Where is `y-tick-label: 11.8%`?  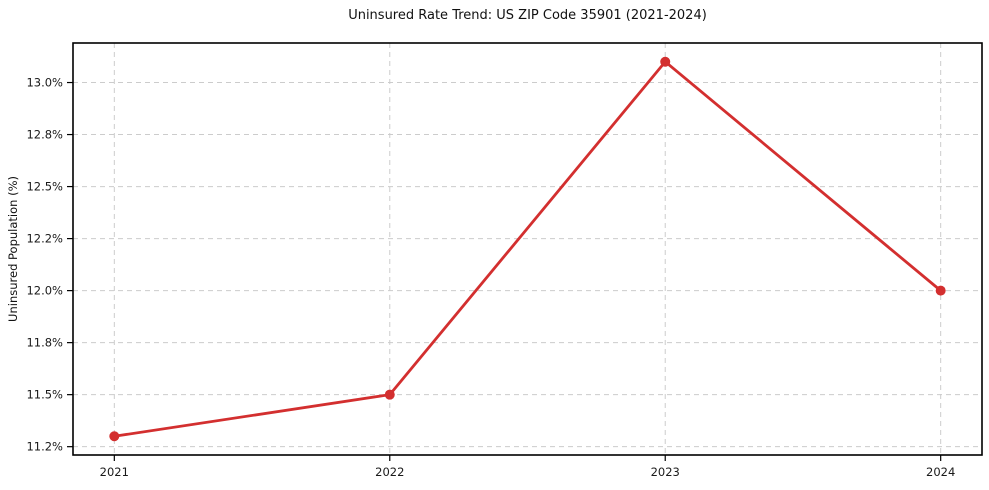
y-tick-label: 11.8% is located at coordinates (44, 343).